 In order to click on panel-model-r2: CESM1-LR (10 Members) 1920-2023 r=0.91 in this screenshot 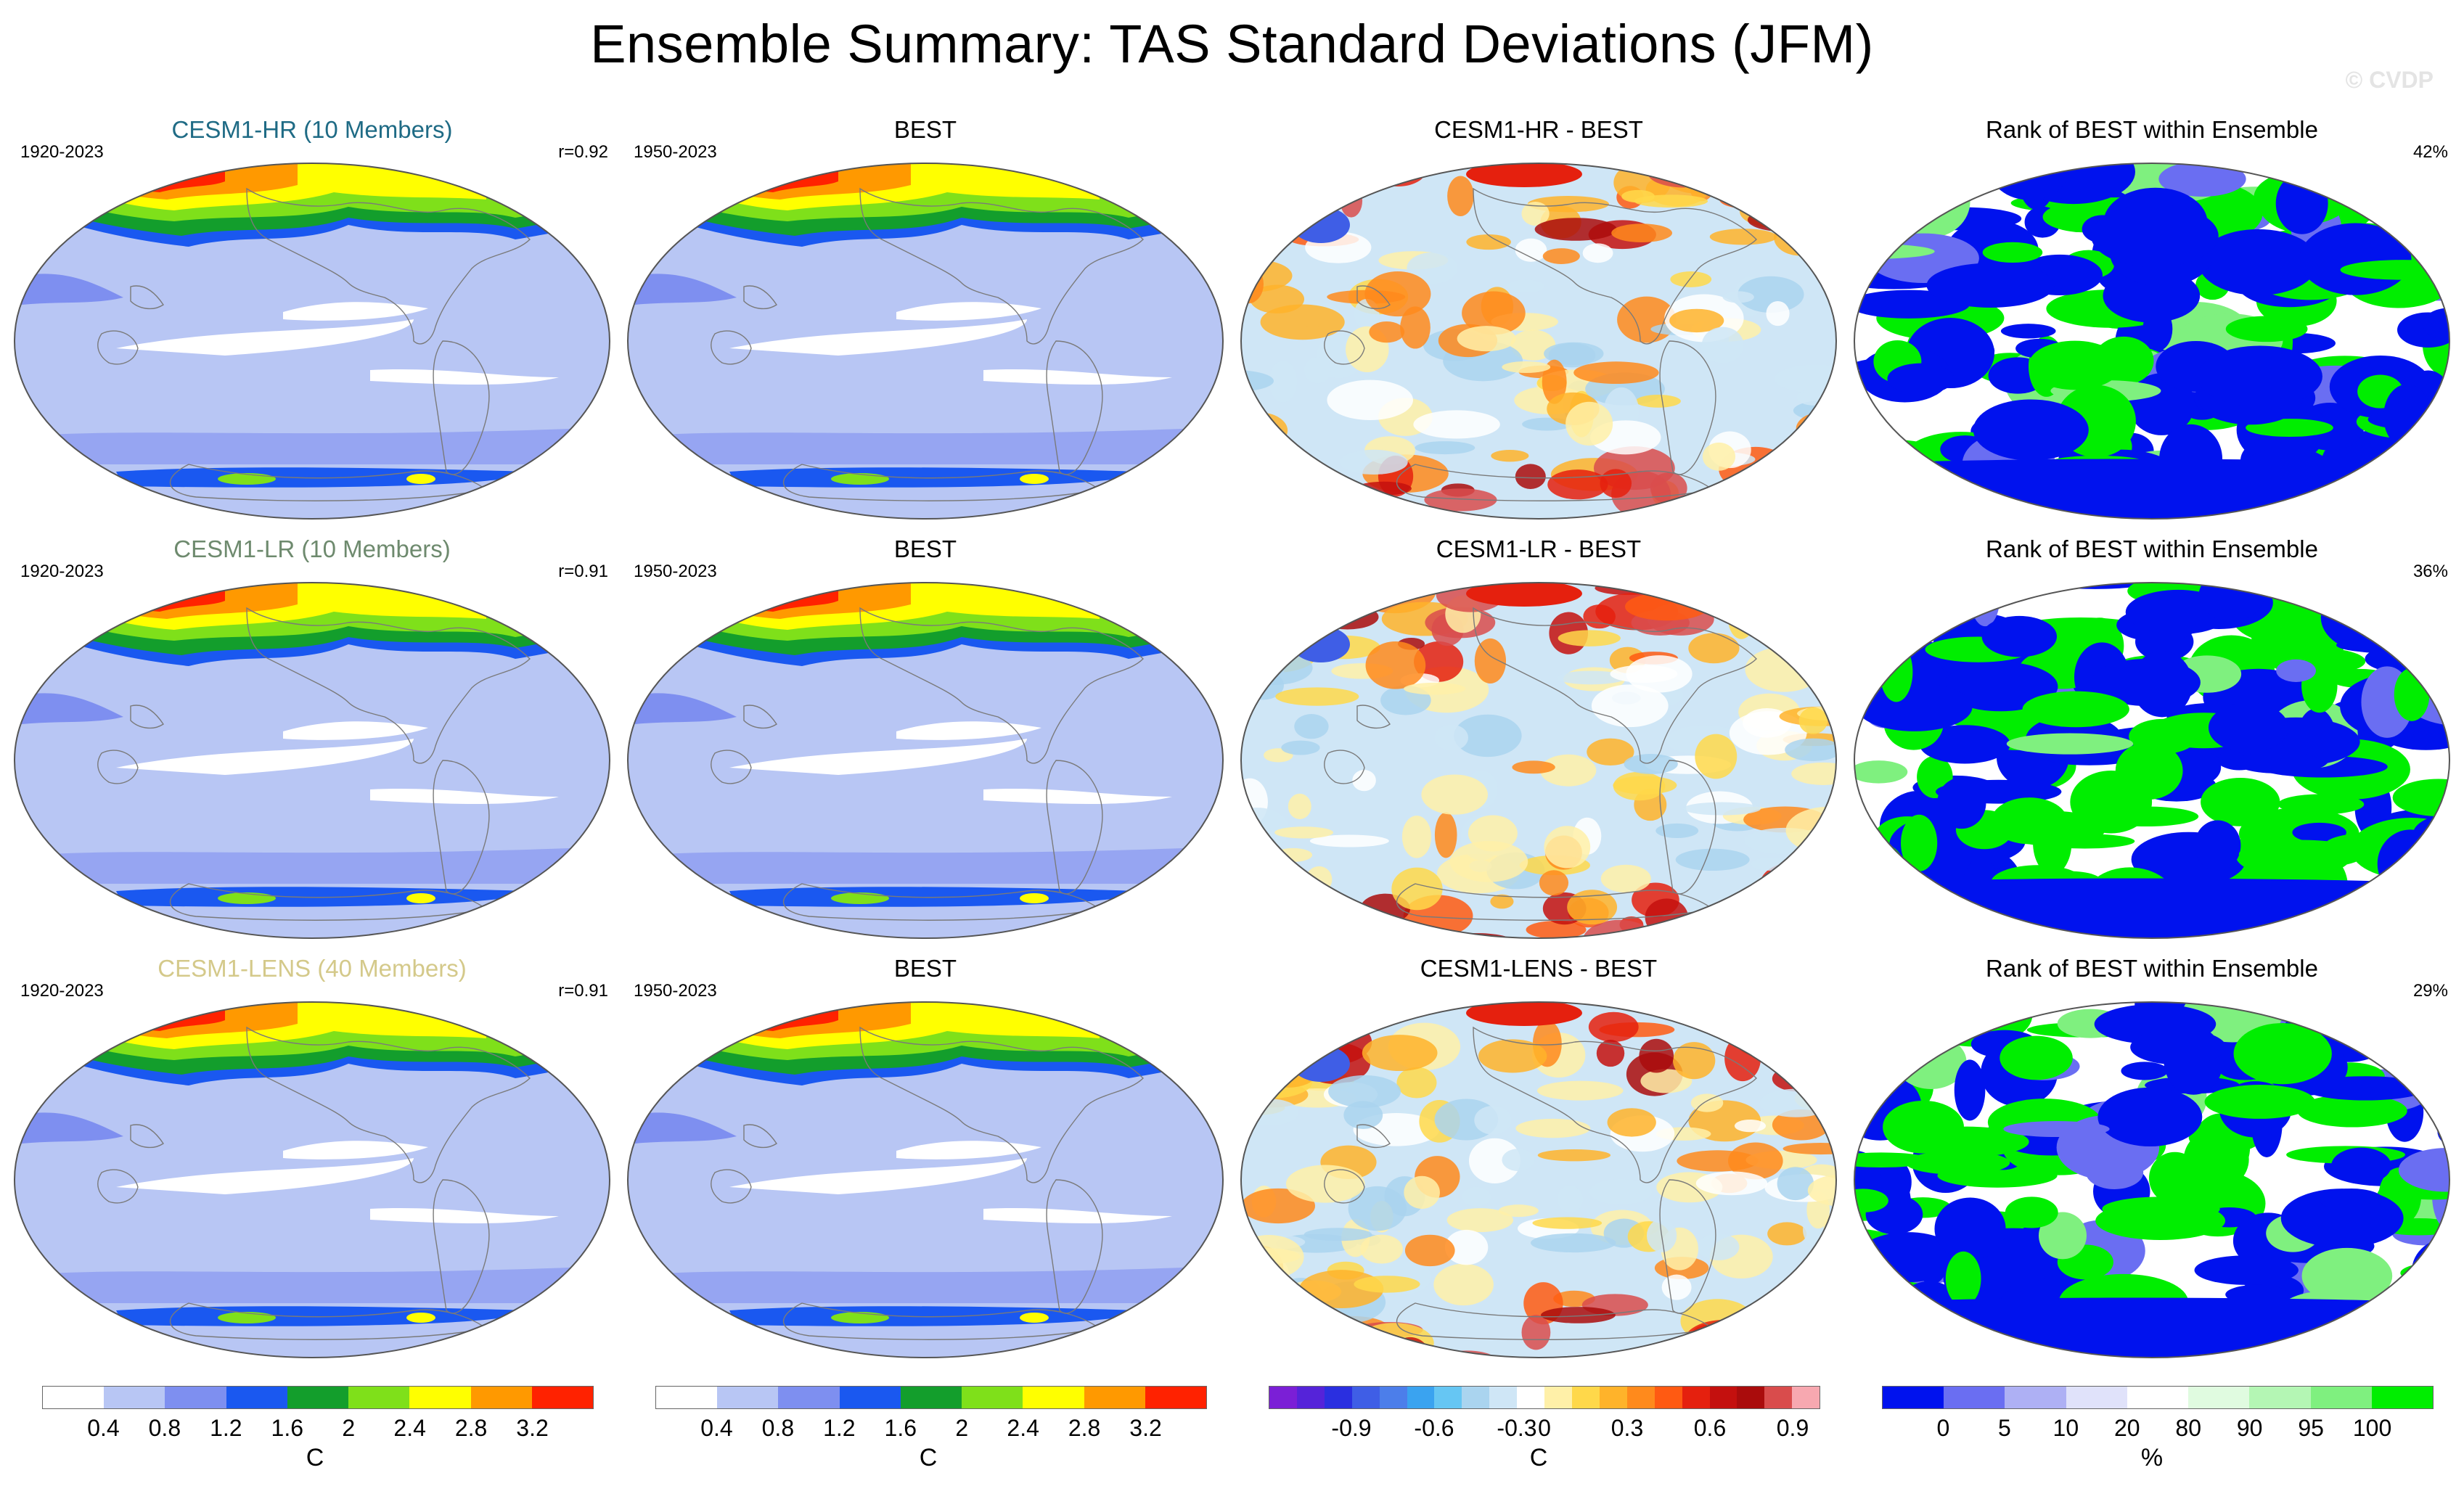, I will do `click(312, 738)`.